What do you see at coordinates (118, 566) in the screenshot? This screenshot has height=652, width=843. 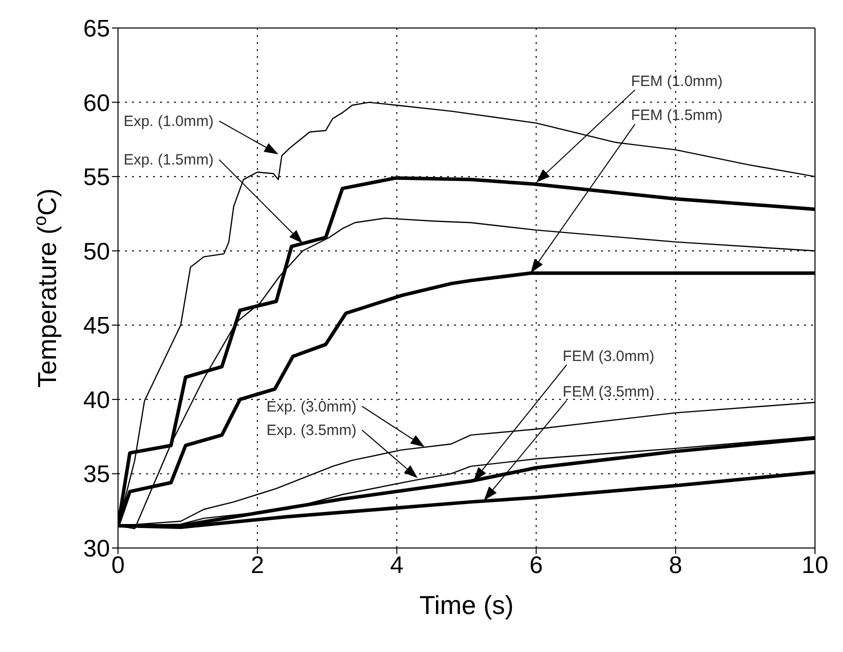 I see `x-tick-label: 0` at bounding box center [118, 566].